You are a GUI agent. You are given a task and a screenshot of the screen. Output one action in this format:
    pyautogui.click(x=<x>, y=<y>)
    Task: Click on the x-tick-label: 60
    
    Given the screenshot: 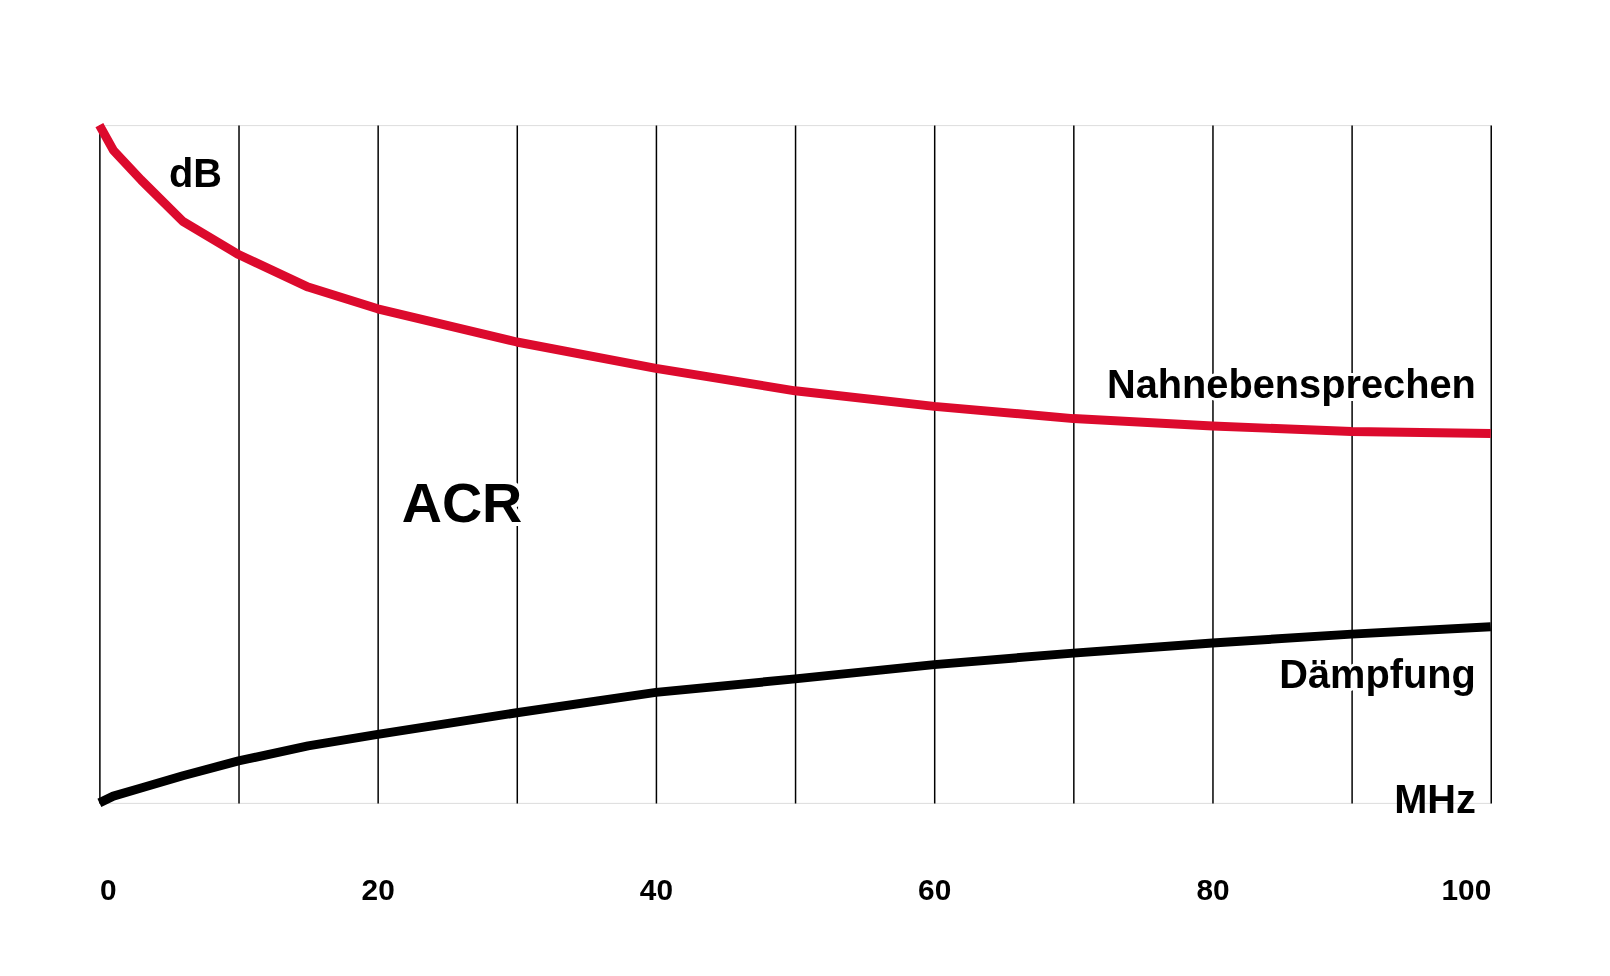 What is the action you would take?
    pyautogui.click(x=935, y=889)
    